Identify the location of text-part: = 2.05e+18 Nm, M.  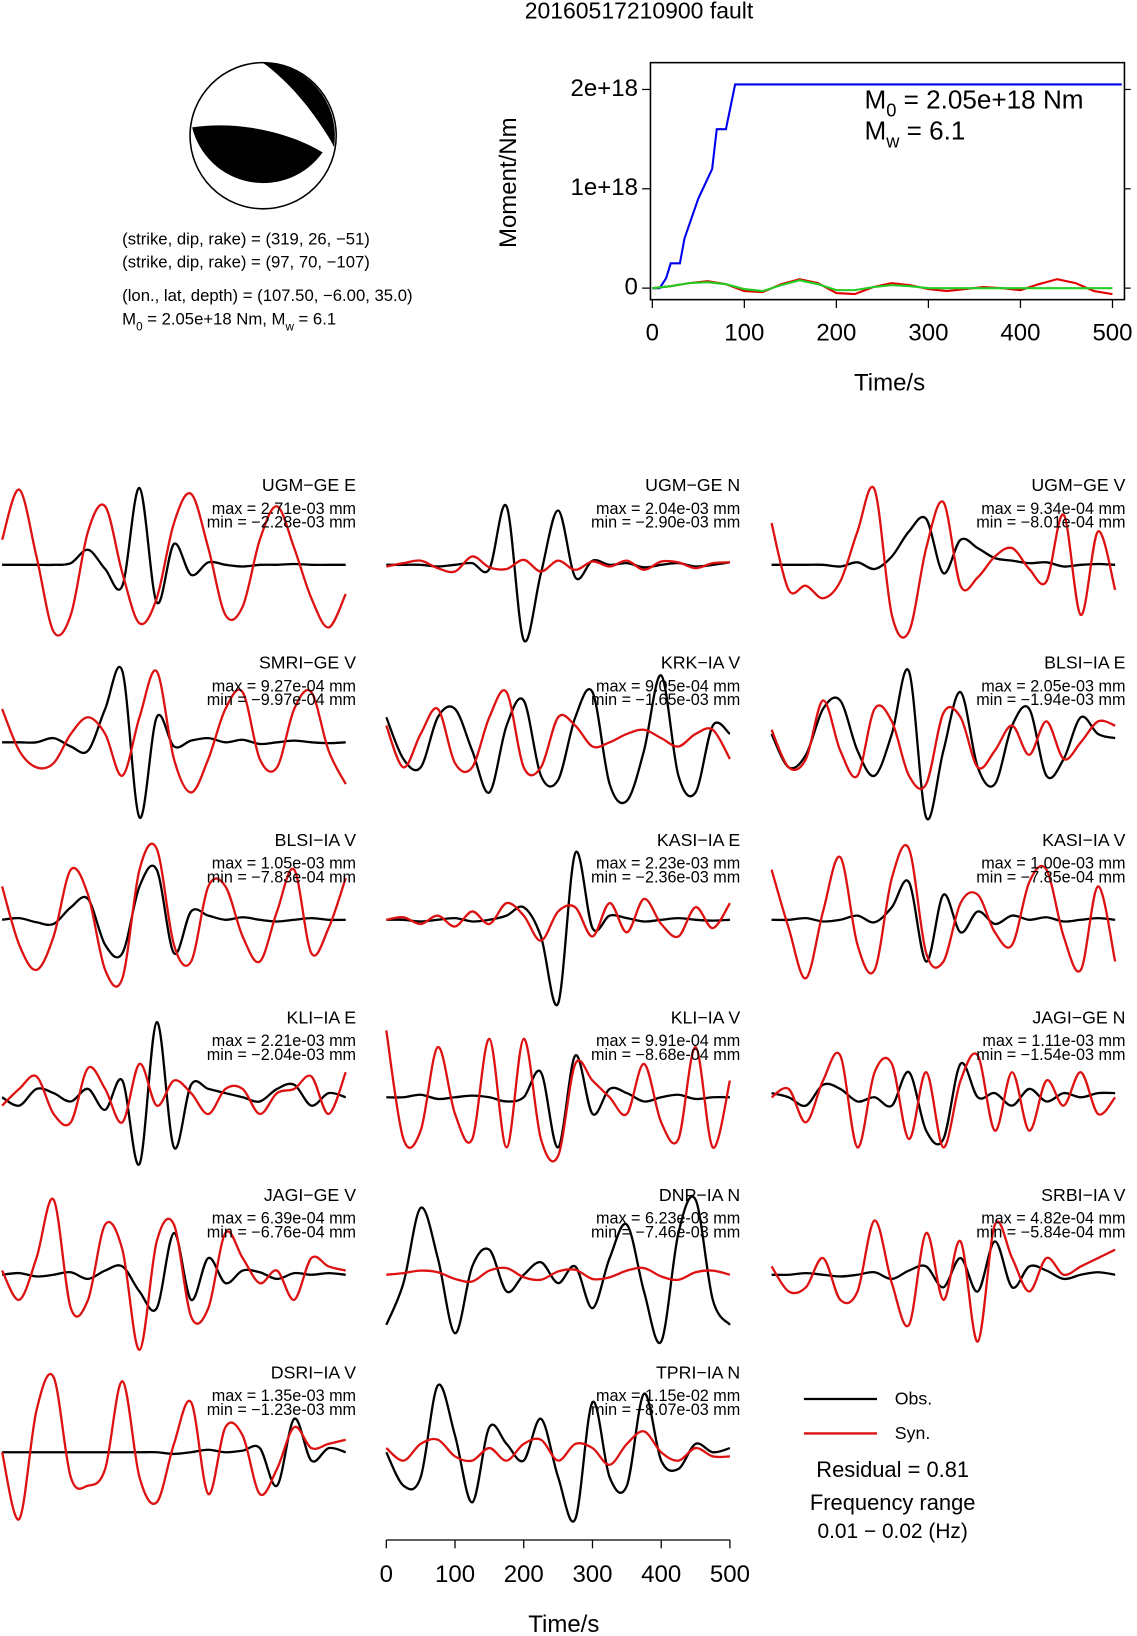
(214, 319).